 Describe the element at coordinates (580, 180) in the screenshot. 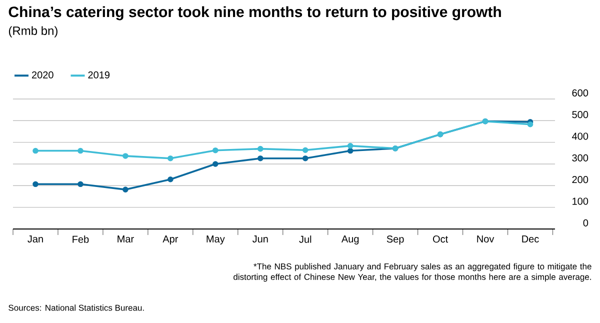

I see `y-tick-label: 200` at that location.